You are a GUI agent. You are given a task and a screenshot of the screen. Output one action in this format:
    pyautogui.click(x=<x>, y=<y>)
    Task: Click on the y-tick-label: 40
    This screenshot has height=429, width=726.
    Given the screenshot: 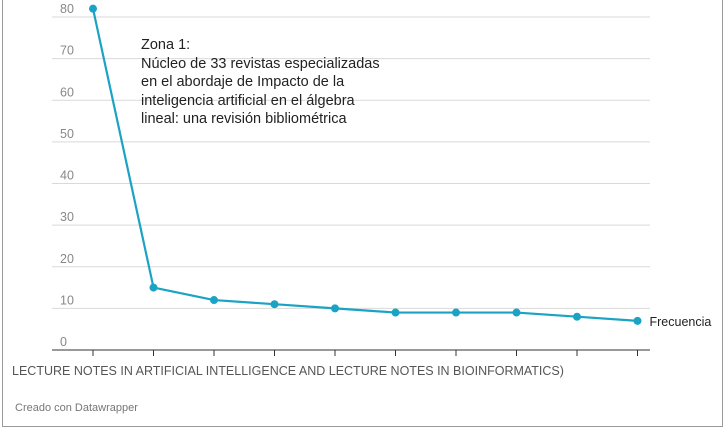 What is the action you would take?
    pyautogui.click(x=67, y=176)
    